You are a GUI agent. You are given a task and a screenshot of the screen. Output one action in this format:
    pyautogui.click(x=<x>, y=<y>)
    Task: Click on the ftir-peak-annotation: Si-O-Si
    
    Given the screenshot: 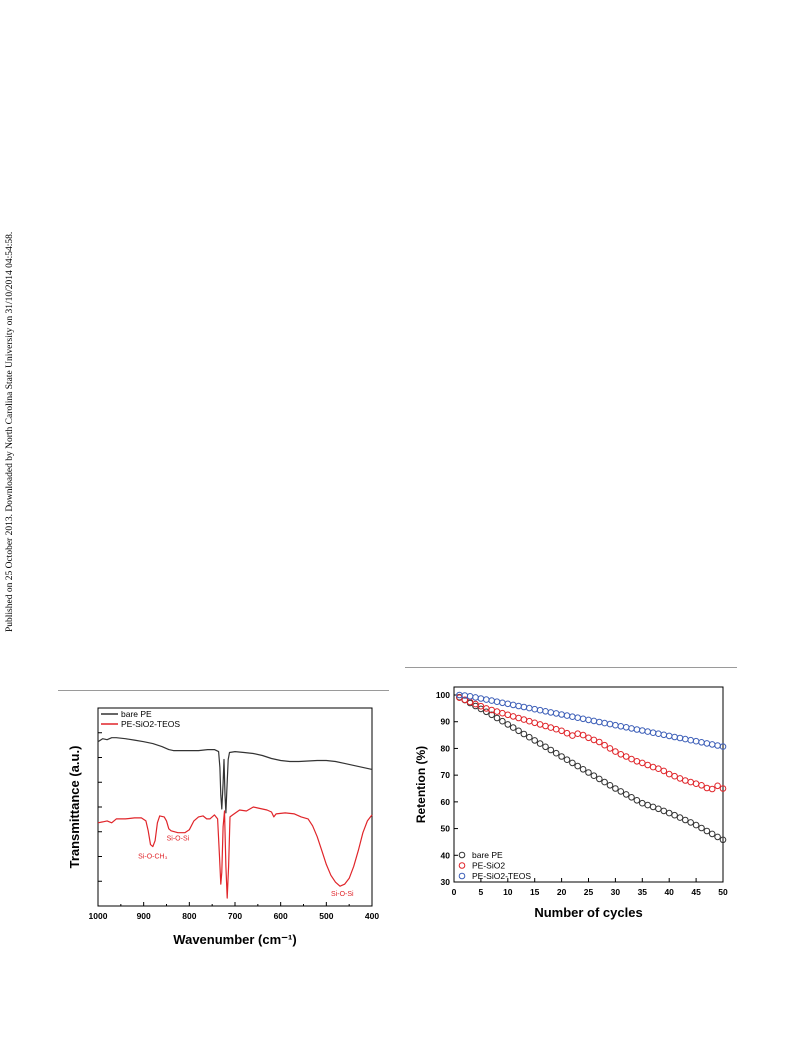 What is the action you would take?
    pyautogui.click(x=178, y=839)
    